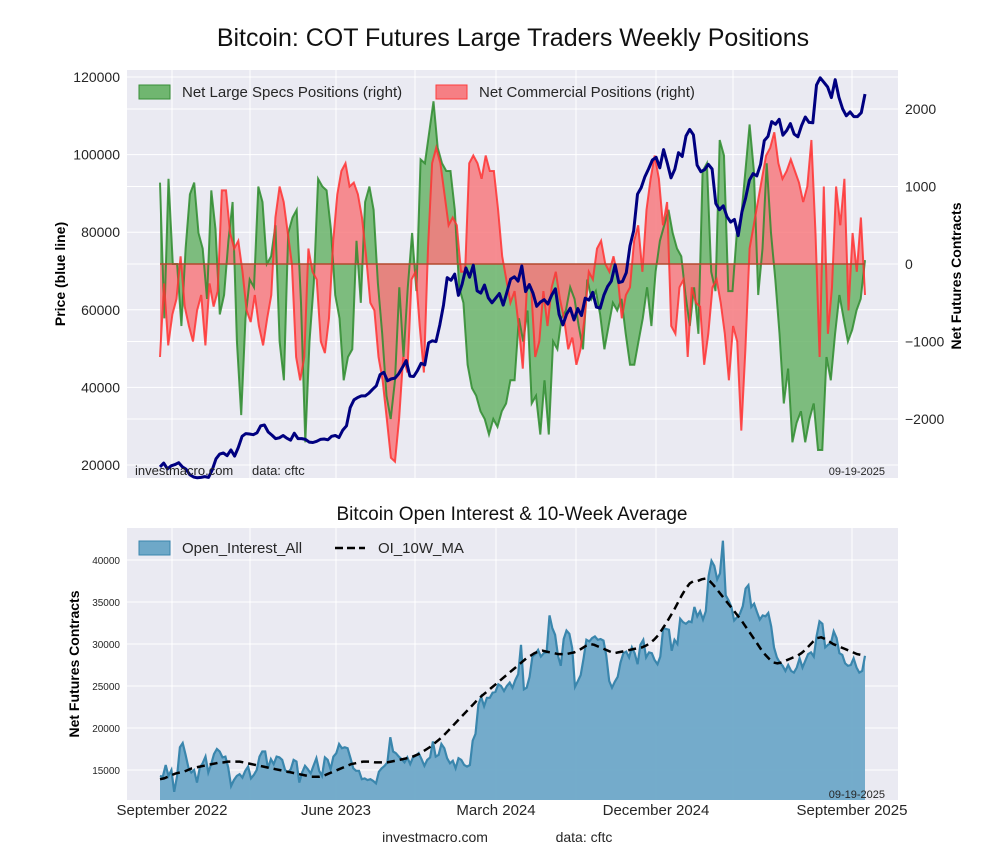  Describe the element at coordinates (96, 271) in the screenshot. I see `top-yticks-left: 120000 100000 80000 60000 40000 20000` at that location.